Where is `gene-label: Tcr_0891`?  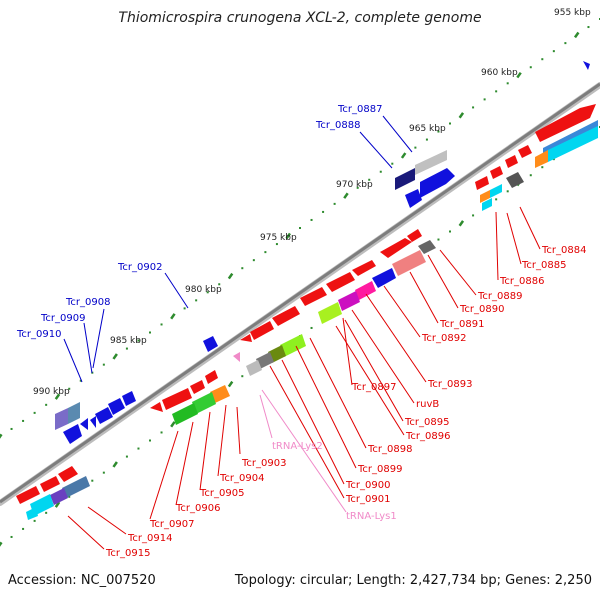 gene-label: Tcr_0891 is located at coordinates (461, 324).